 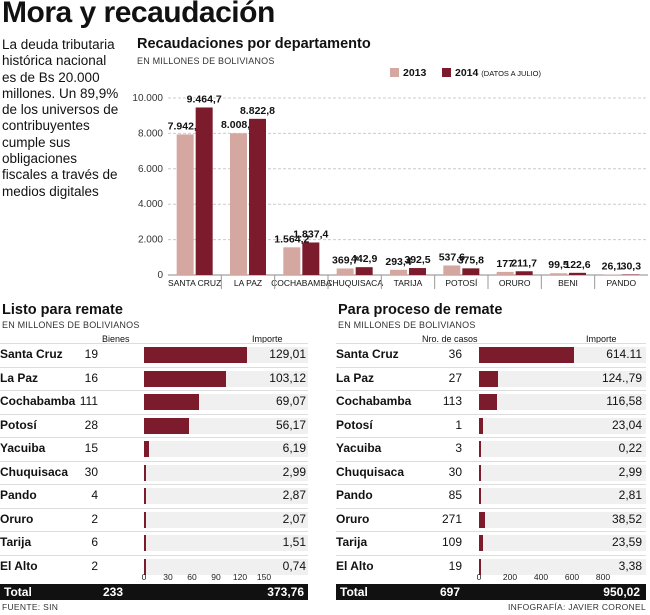 I want to click on table-row: La Paz 27 124.,79, so click(x=491, y=378).